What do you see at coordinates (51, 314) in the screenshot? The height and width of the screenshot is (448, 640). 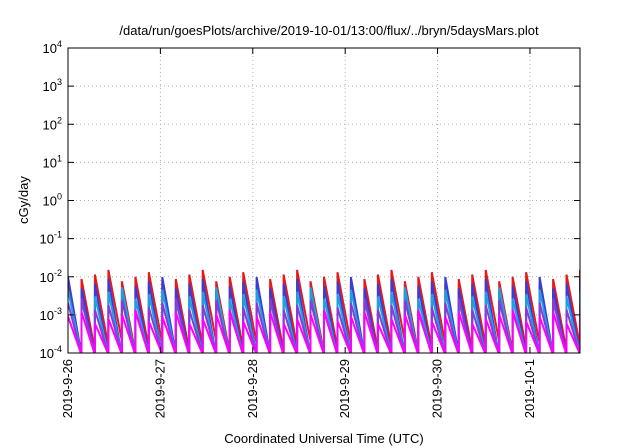 I see `y-tick-label: 10⁻³` at bounding box center [51, 314].